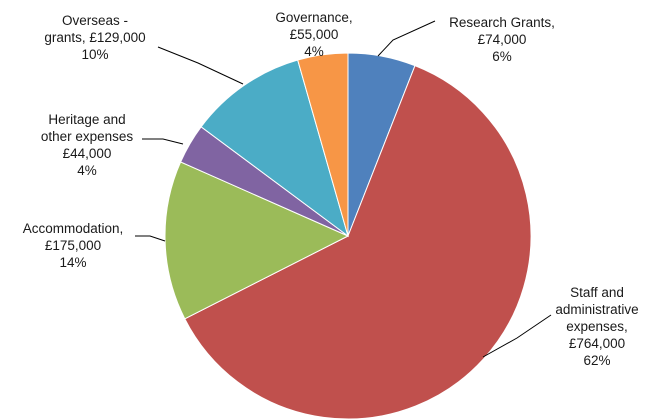 The height and width of the screenshot is (419, 662). Describe the element at coordinates (502, 56) in the screenshot. I see `slice-percent-label: 6%` at that location.